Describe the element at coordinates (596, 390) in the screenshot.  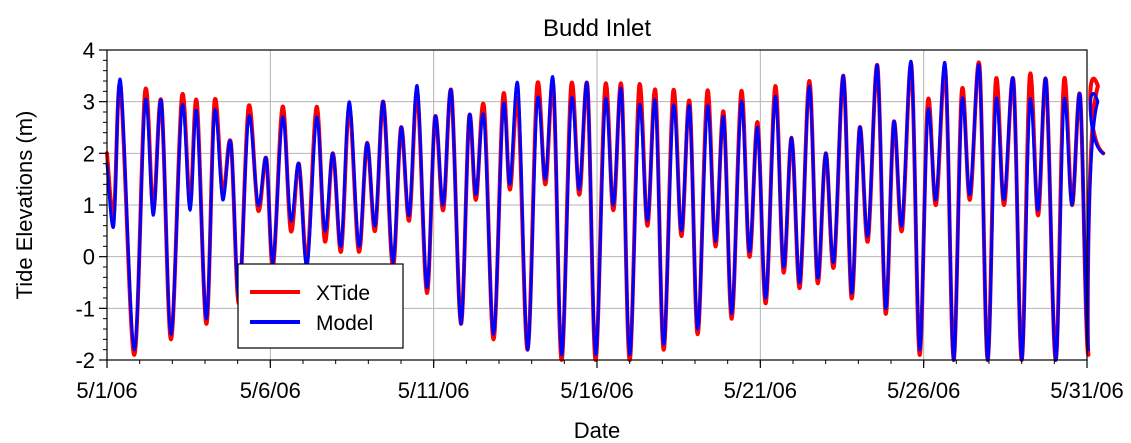
I see `x-tick-label: 5/16/06` at that location.